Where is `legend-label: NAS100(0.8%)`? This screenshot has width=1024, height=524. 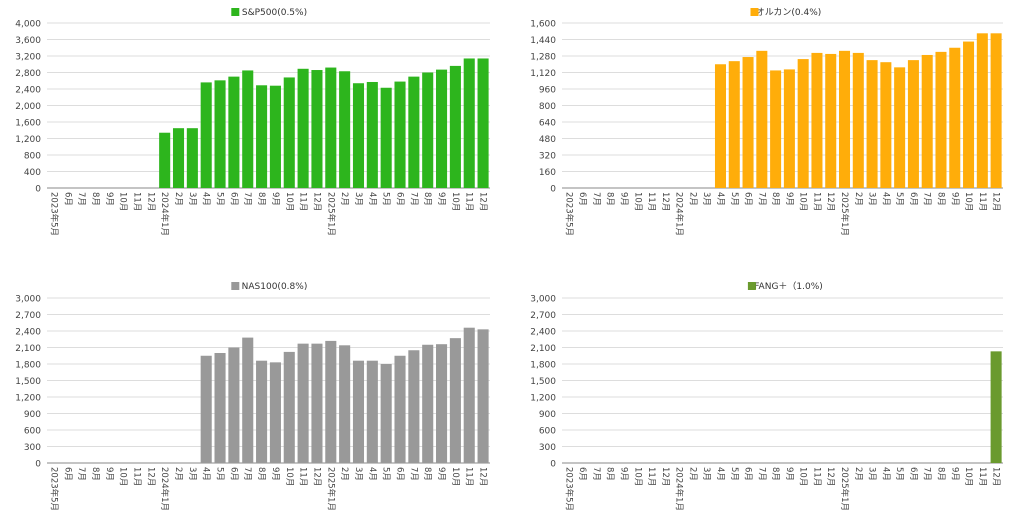 legend-label: NAS100(0.8%) is located at coordinates (275, 287).